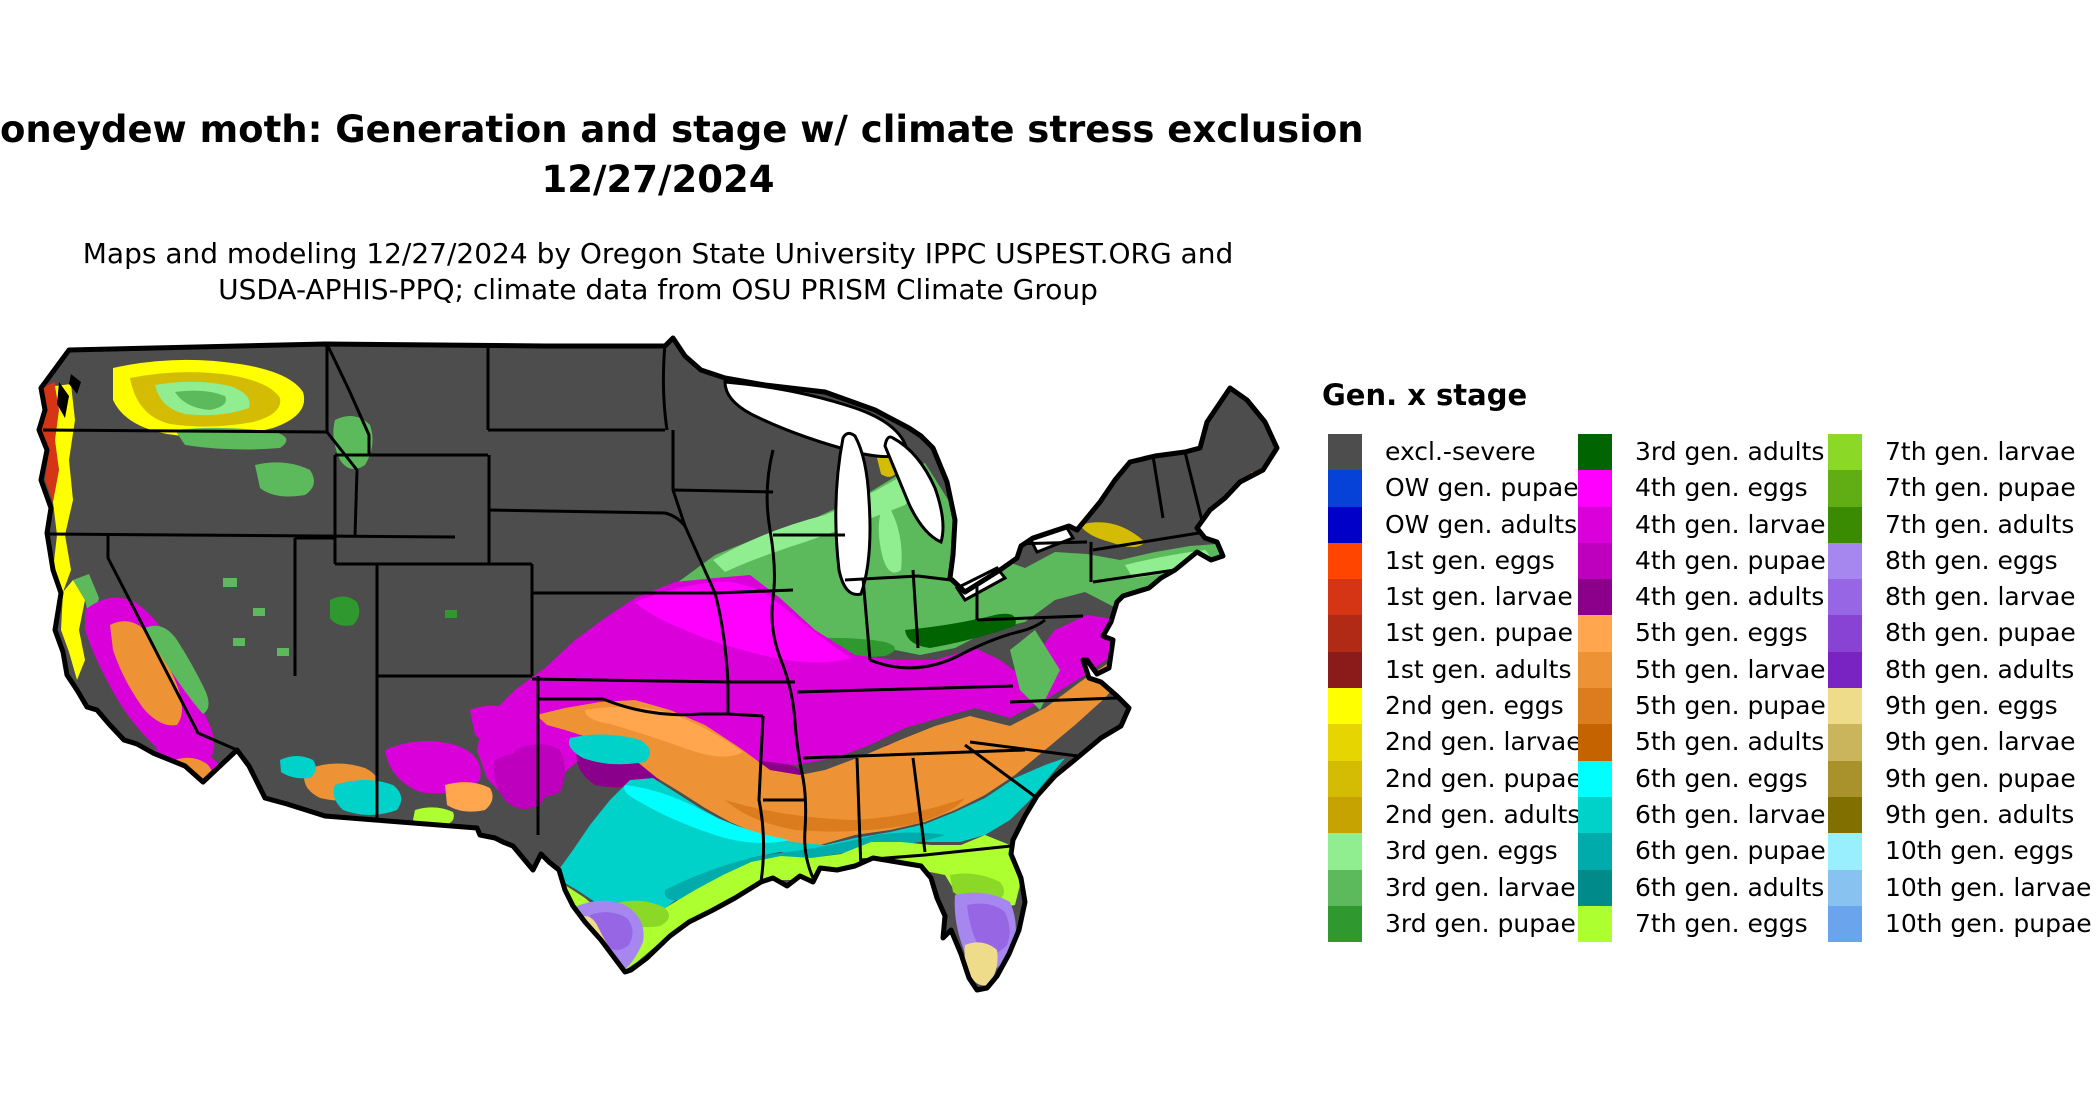 Image resolution: width=2100 pixels, height=1116 pixels. Describe the element at coordinates (831, 753) in the screenshot. I see `map-band-5th-gen` at that location.